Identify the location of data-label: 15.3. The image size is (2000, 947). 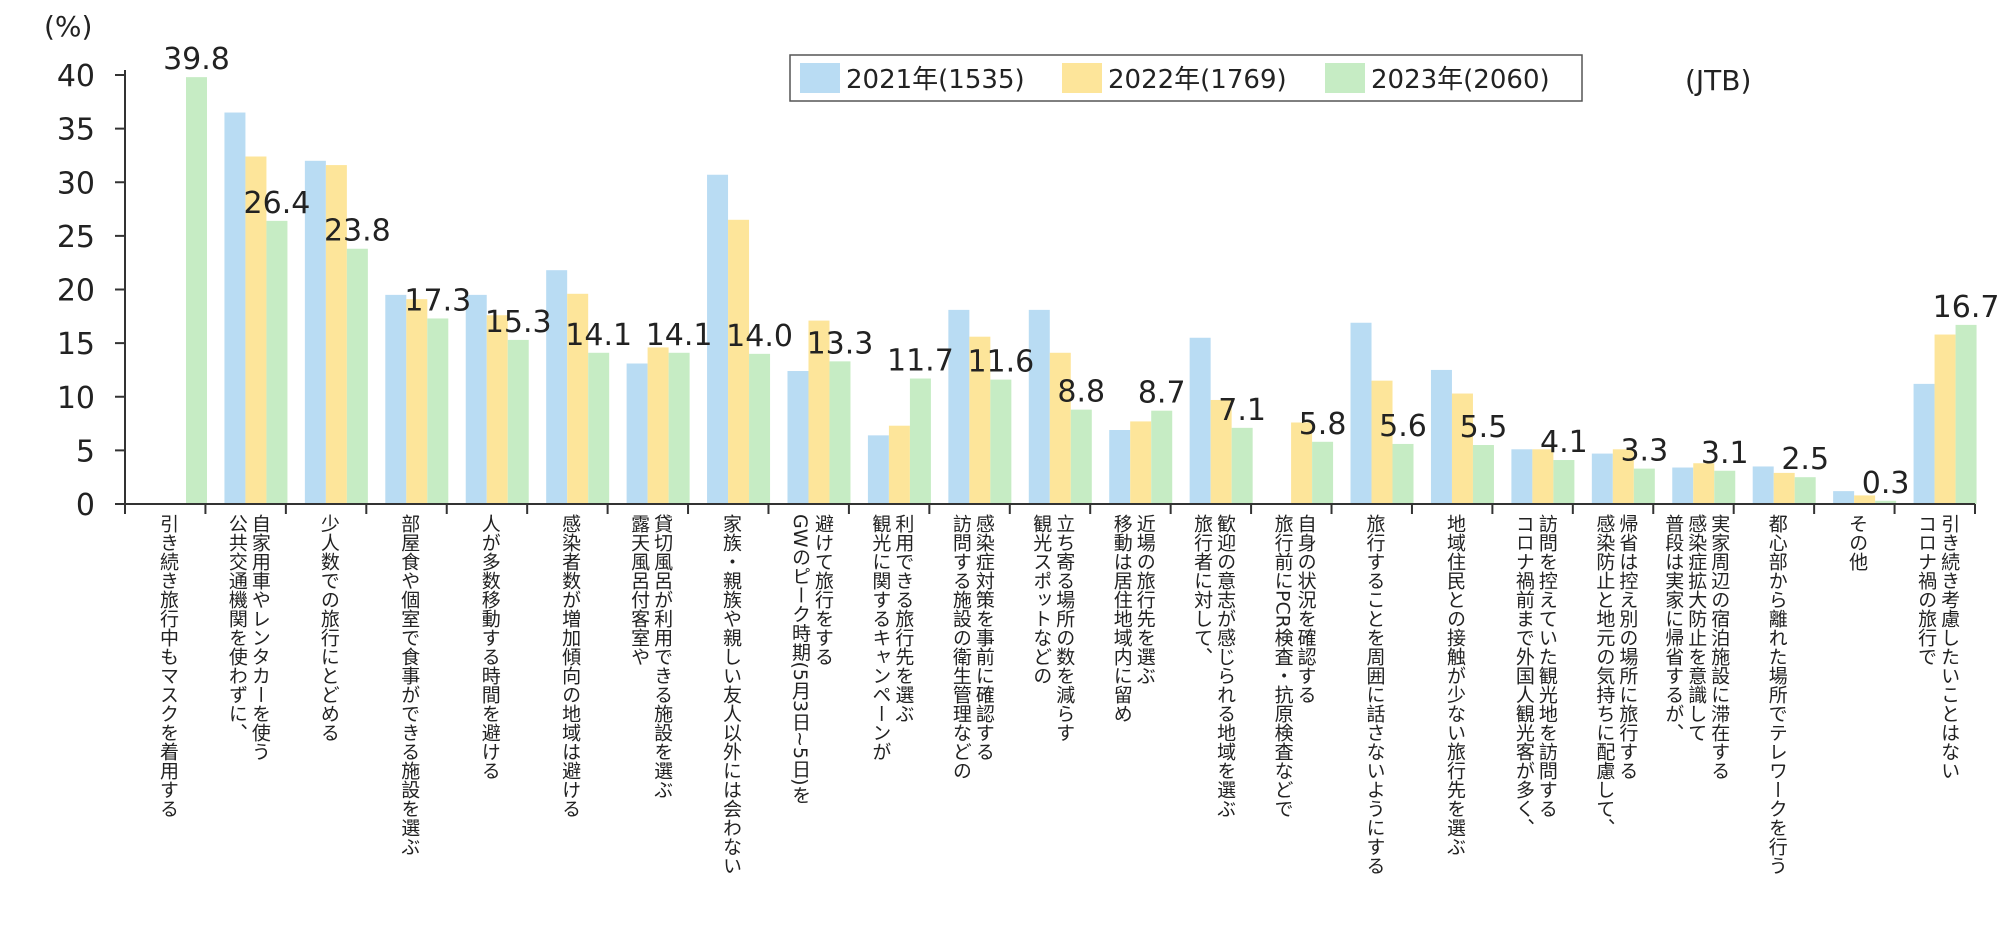
(518, 322).